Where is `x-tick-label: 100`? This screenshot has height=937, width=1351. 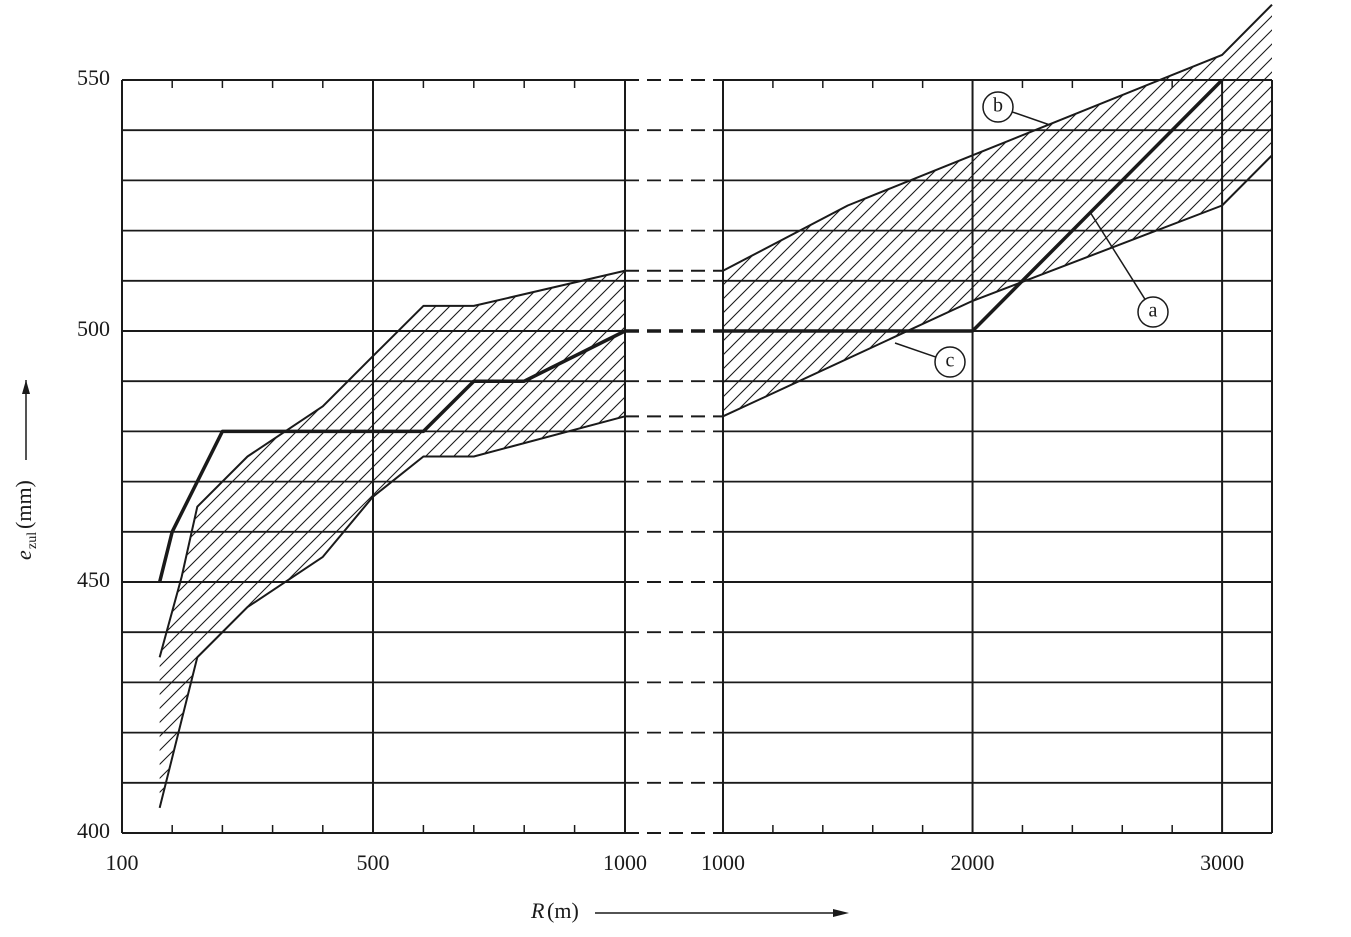
x-tick-label: 100 is located at coordinates (122, 862).